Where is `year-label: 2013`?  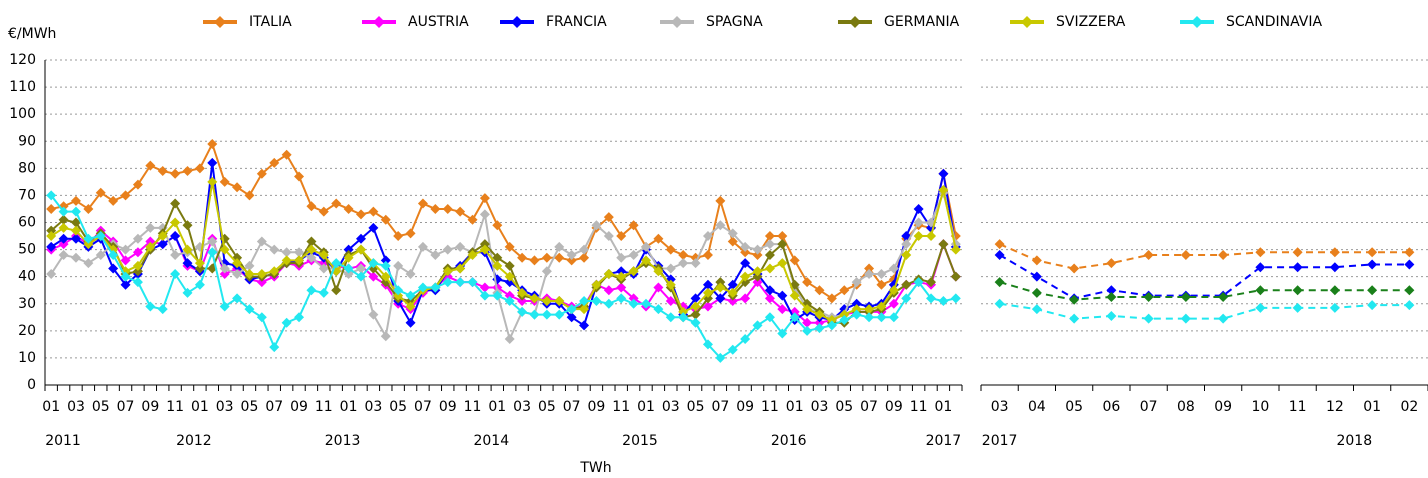
year-label: 2013 is located at coordinates (343, 441).